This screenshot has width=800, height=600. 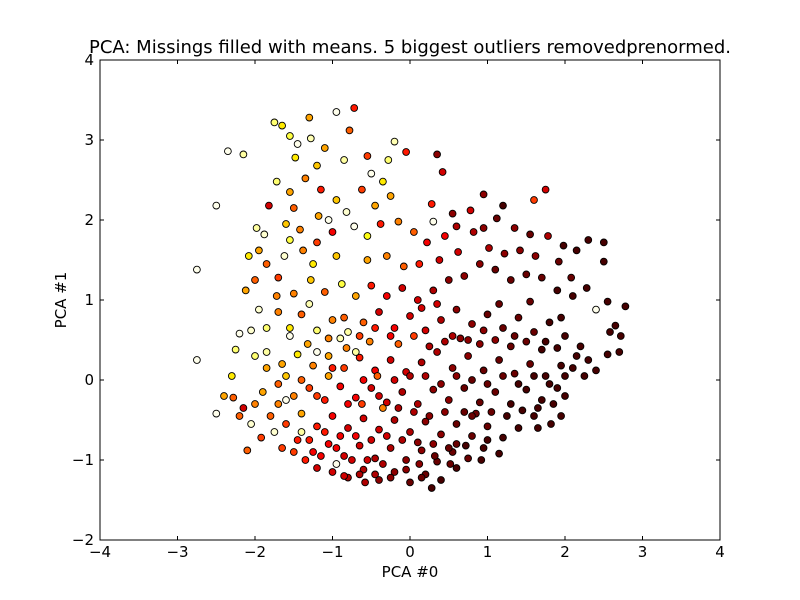 What do you see at coordinates (255, 552) in the screenshot?
I see `x-tick-label: −2` at bounding box center [255, 552].